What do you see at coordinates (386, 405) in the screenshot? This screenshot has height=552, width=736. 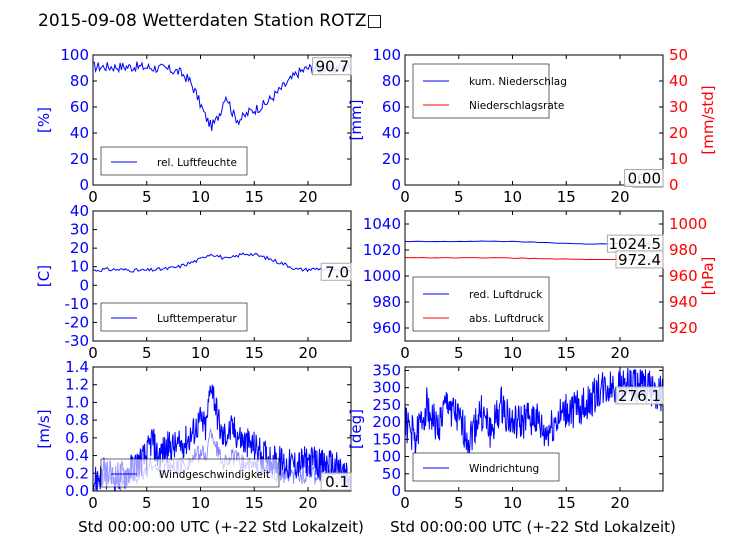 I see `y-tick-label: 250` at bounding box center [386, 405].